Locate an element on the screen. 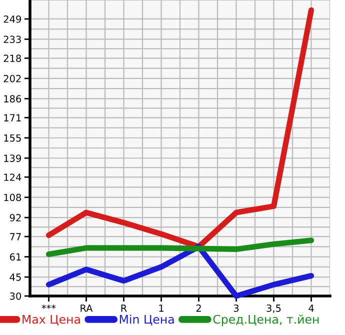 The image size is (345, 335). y-tick-label: 139 is located at coordinates (12, 158).